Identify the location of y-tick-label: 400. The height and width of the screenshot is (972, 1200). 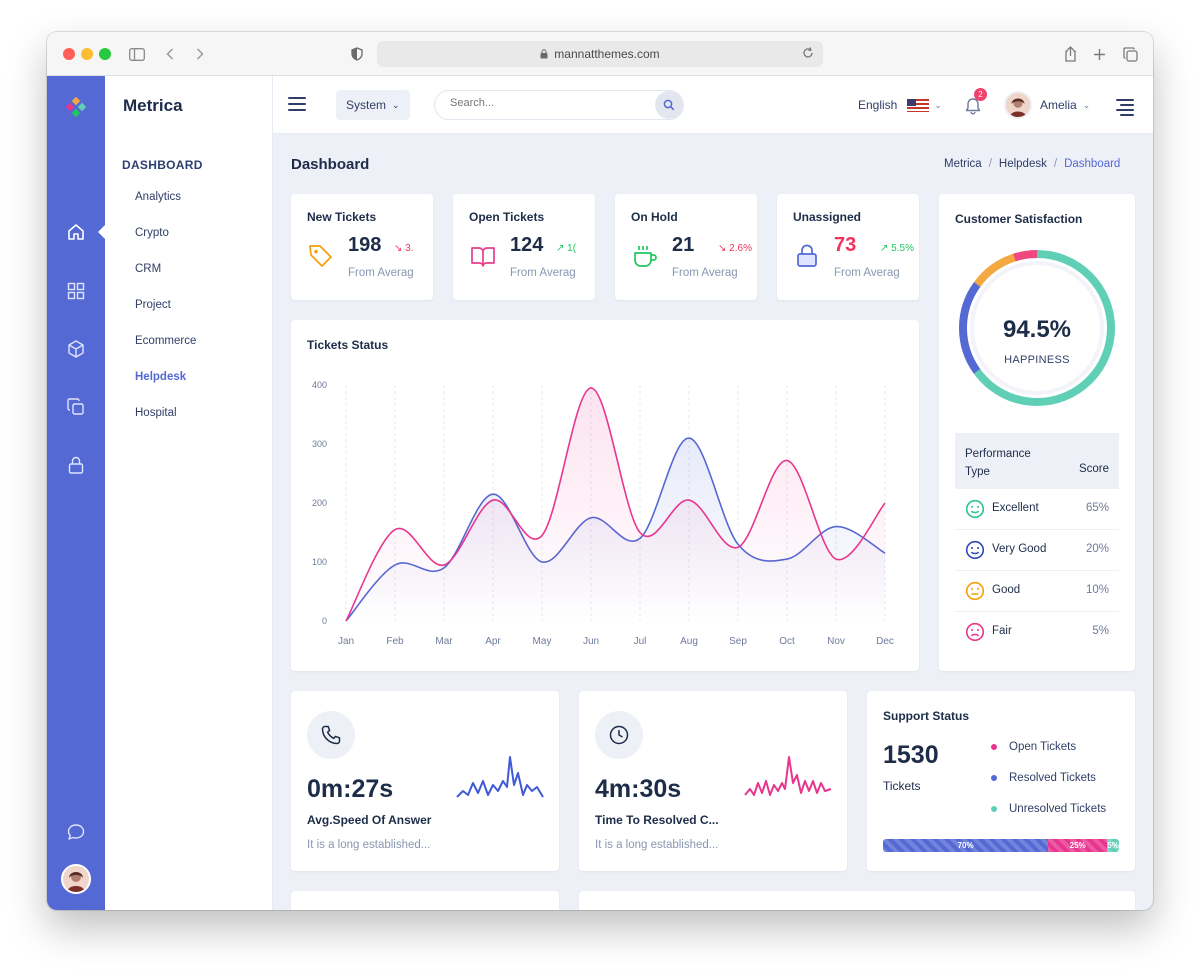
(319, 385).